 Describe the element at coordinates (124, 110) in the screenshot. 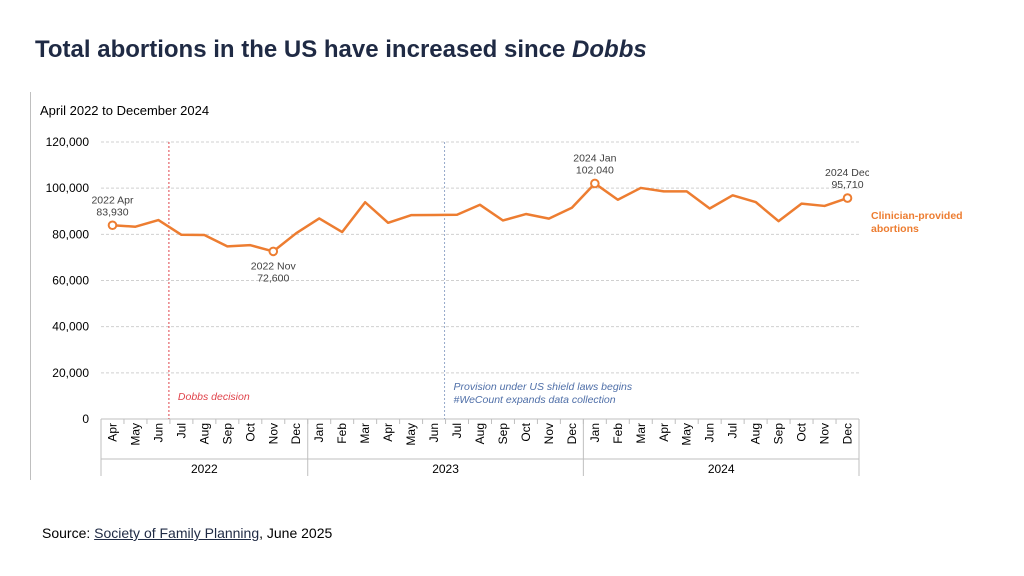

I see `chart-subtitle: April 2022 to December 2024` at that location.